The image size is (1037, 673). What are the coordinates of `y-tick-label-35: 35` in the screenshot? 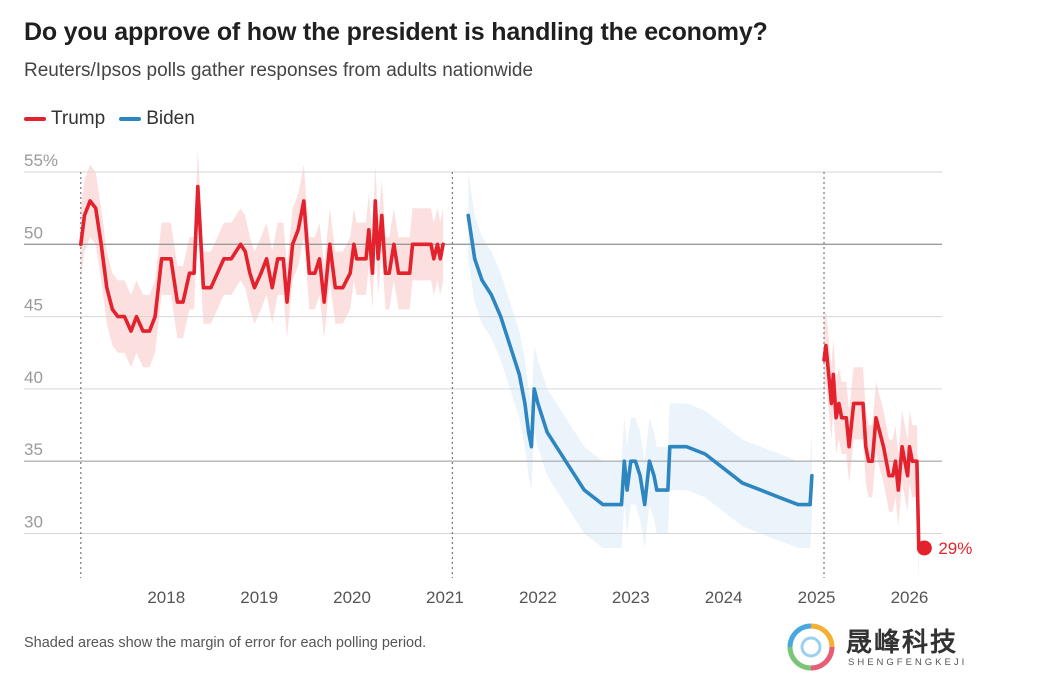 It's located at (33, 449).